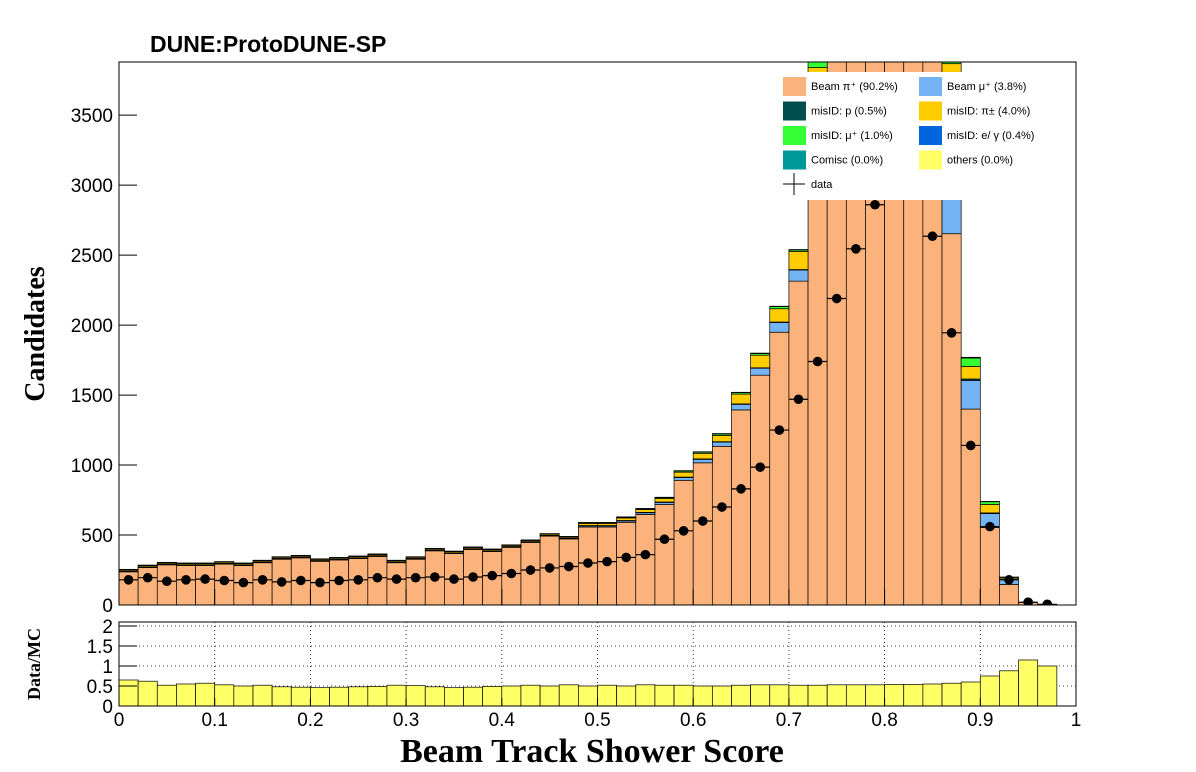  What do you see at coordinates (92, 396) in the screenshot?
I see `y-tick-label: 1500` at bounding box center [92, 396].